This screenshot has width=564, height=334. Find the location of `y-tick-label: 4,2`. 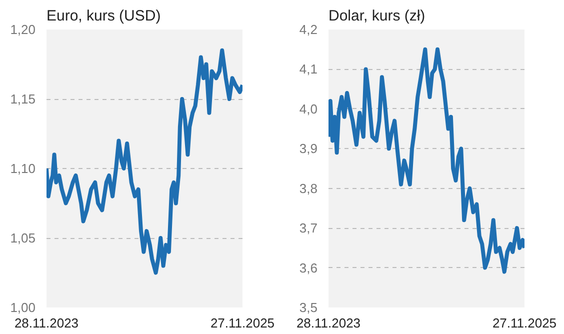

y-tick-label: 4,2 is located at coordinates (308, 29).